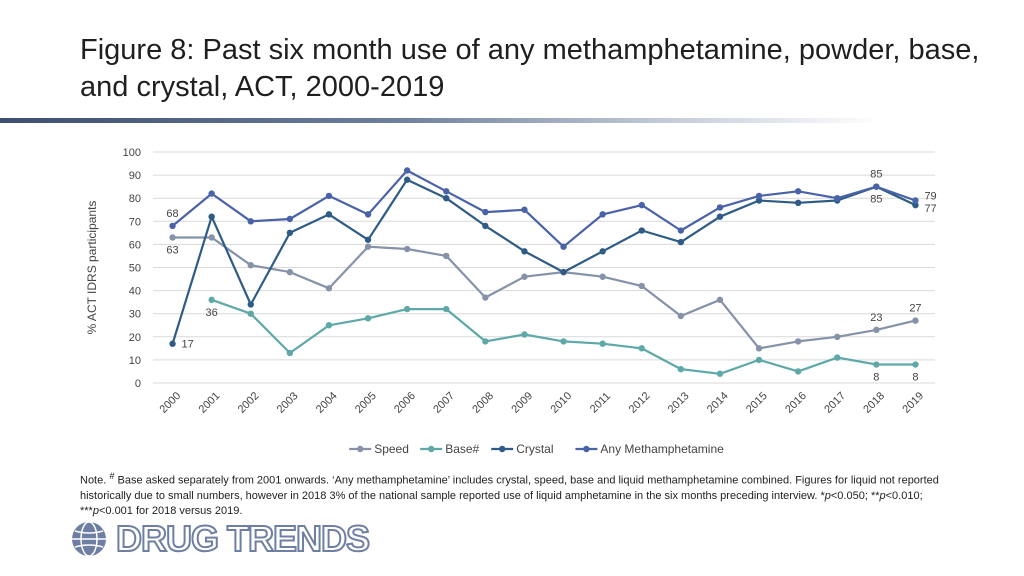 The width and height of the screenshot is (1024, 576). I want to click on x-tick-label: 2006, so click(405, 403).